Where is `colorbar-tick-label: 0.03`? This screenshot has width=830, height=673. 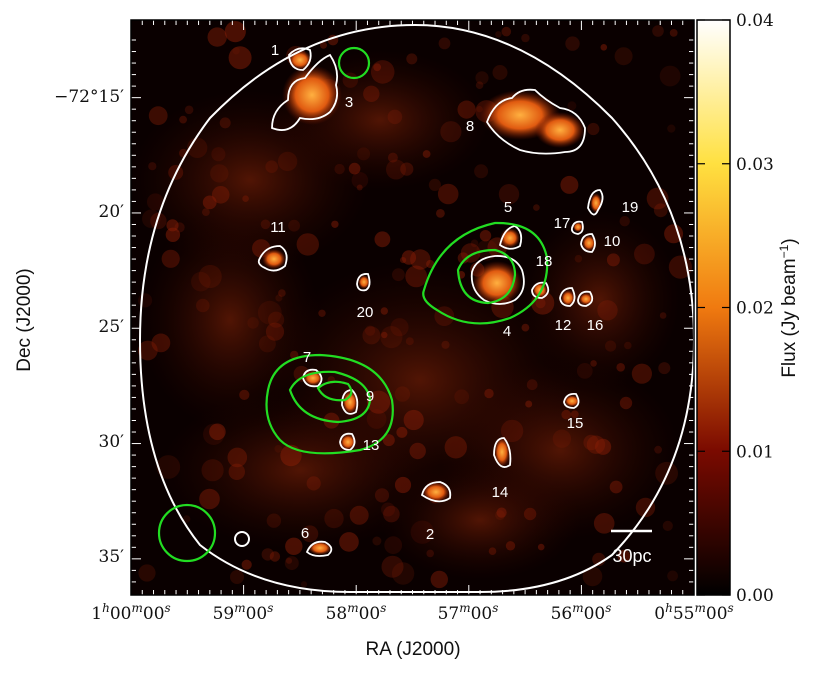
colorbar-tick-label: 0.03 is located at coordinates (755, 165).